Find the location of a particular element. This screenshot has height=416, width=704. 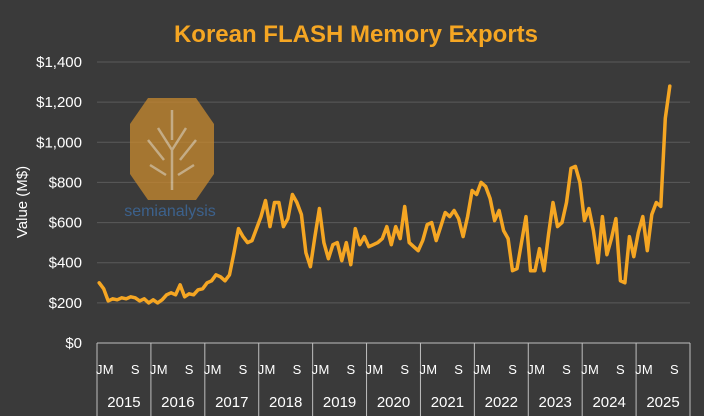

year-tick-label: 2019 is located at coordinates (339, 402).